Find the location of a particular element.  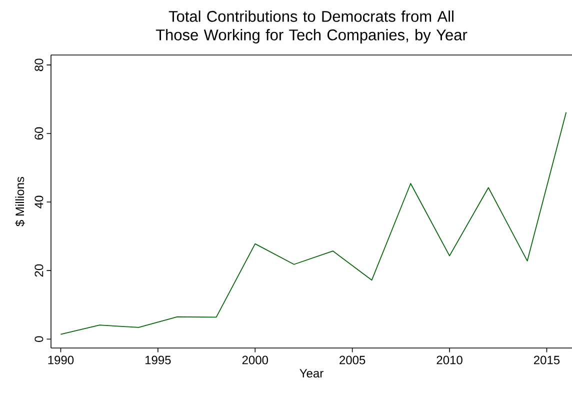

y-axis-title: $ Millions is located at coordinates (20, 201).